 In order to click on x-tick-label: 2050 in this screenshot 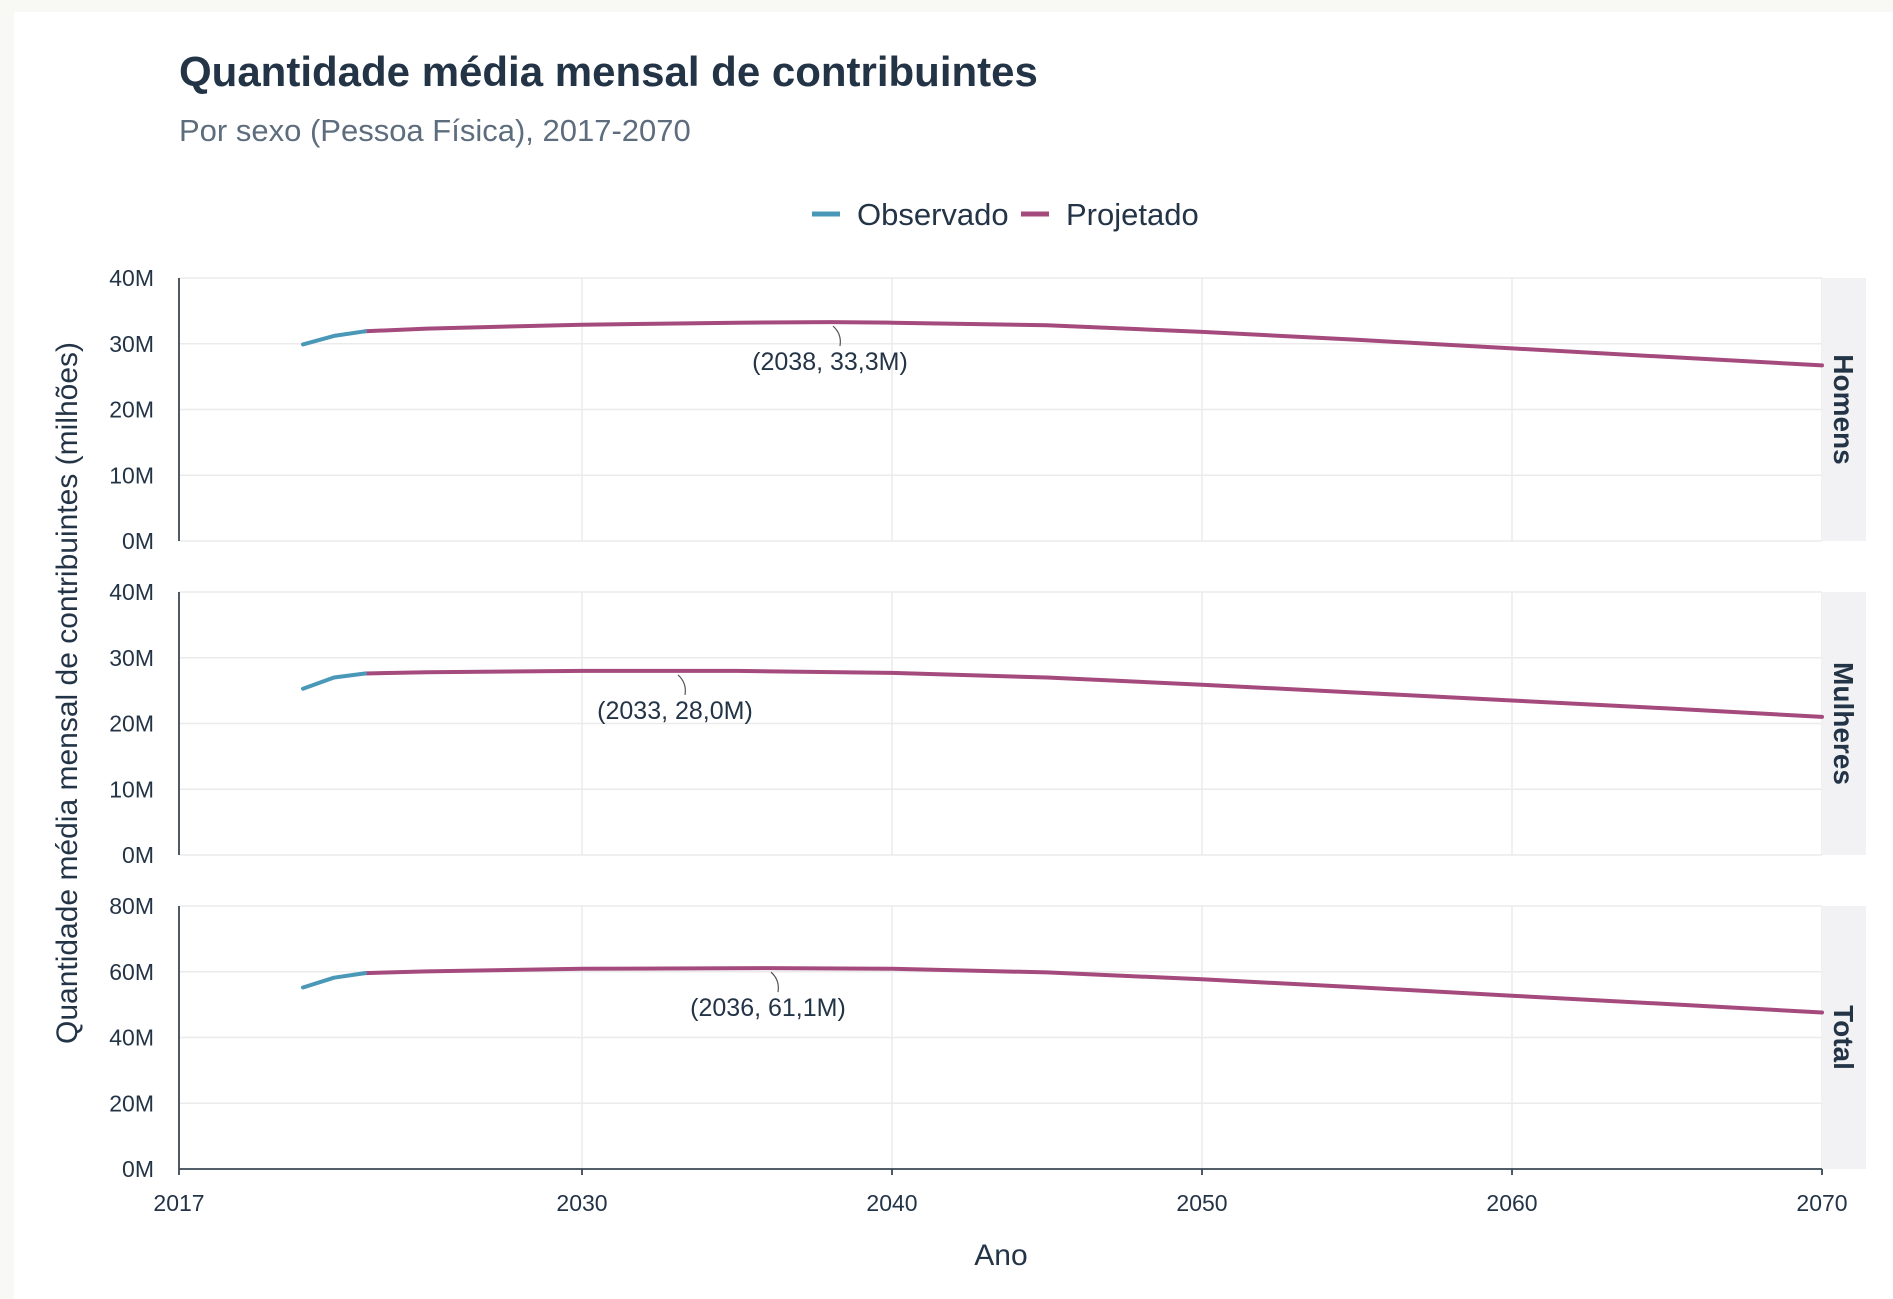, I will do `click(1201, 1203)`.